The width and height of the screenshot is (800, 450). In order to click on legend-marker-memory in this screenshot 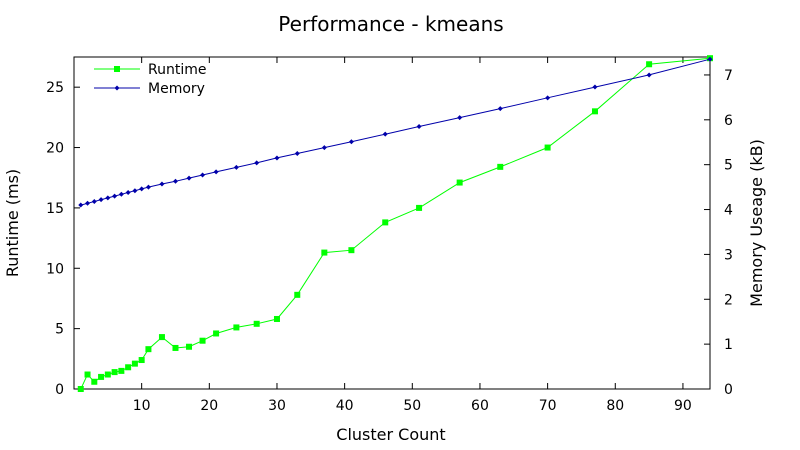, I will do `click(117, 88)`.